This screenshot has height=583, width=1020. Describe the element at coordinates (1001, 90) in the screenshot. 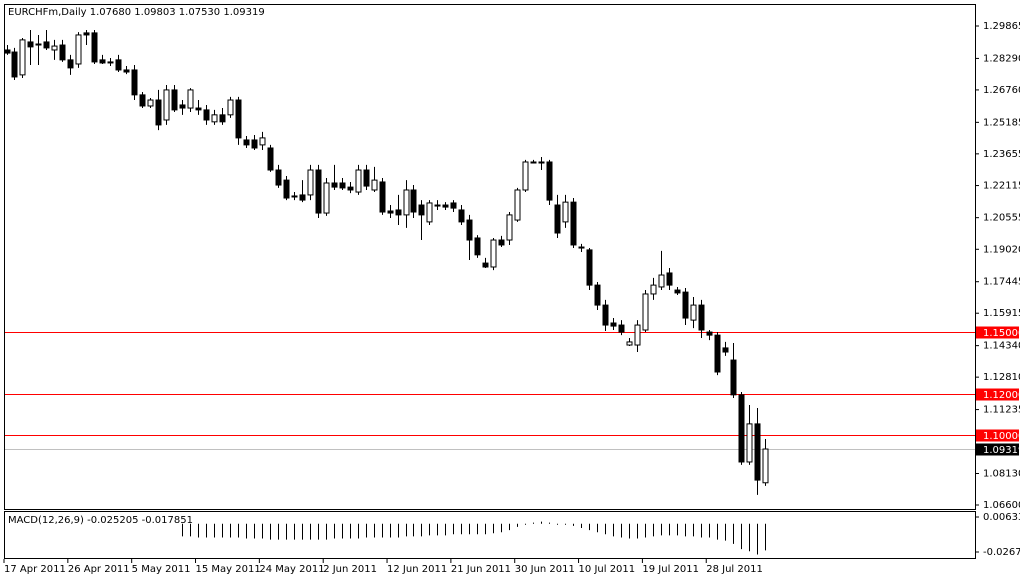

I see `y-tick-label: 1.26760` at that location.